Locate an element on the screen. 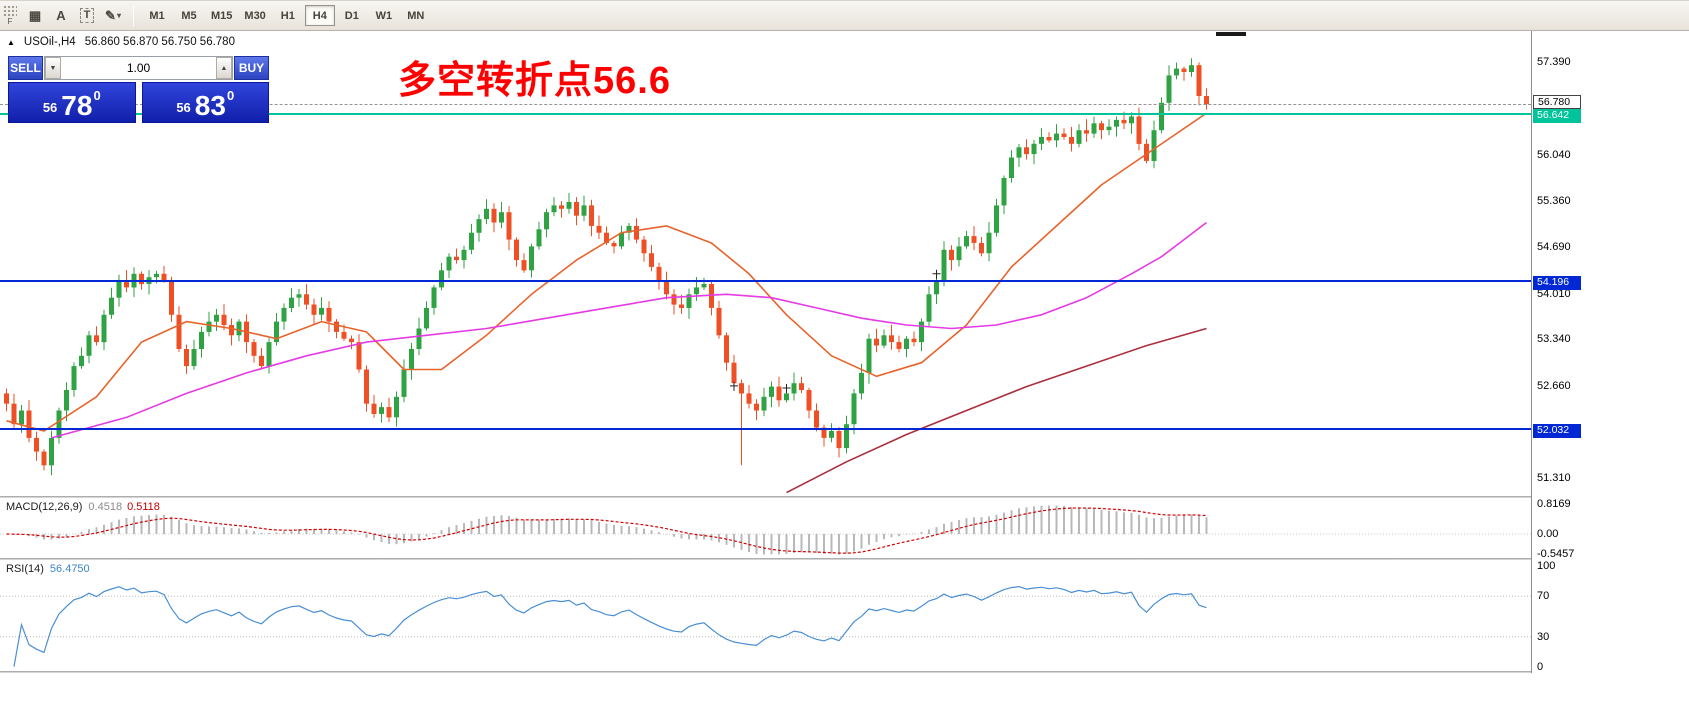  dots-grid-icon is located at coordinates (10, 11).